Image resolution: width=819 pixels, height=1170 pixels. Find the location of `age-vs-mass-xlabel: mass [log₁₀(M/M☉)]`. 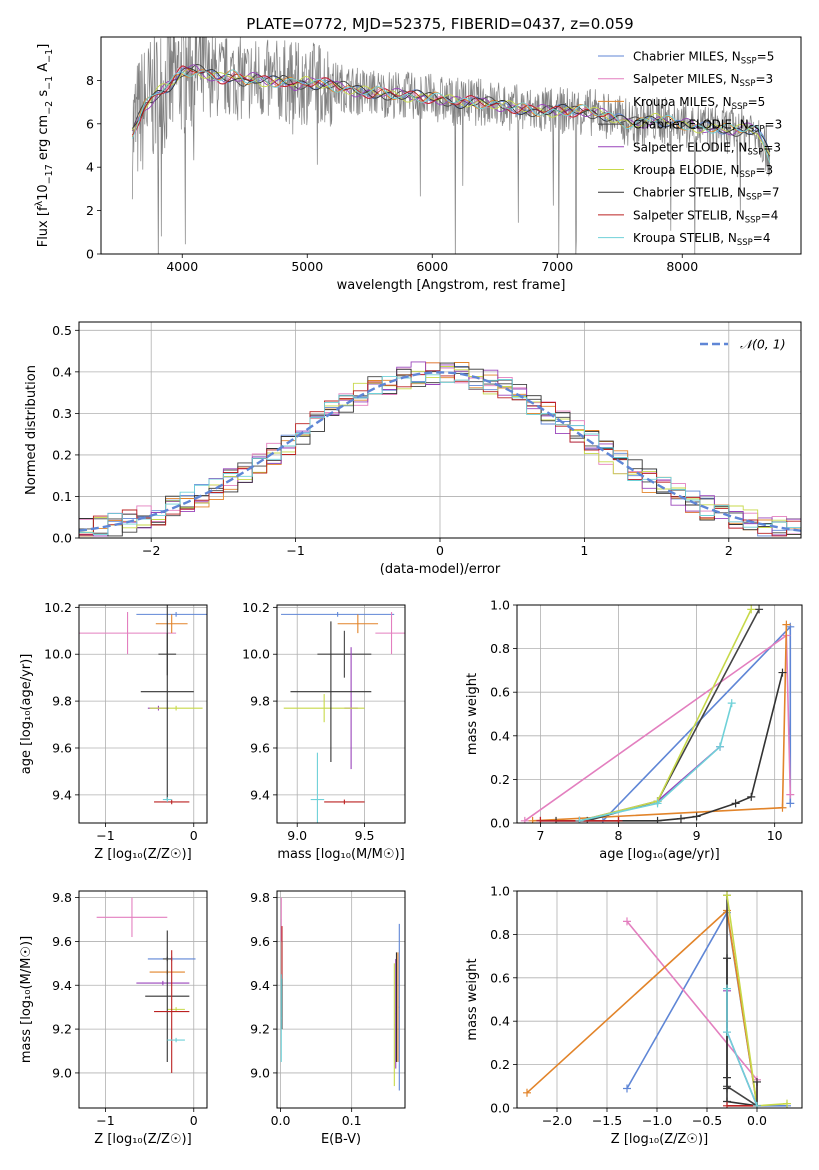

age-vs-mass-xlabel: mass [log₁₀(M/M☉)] is located at coordinates (340, 854).